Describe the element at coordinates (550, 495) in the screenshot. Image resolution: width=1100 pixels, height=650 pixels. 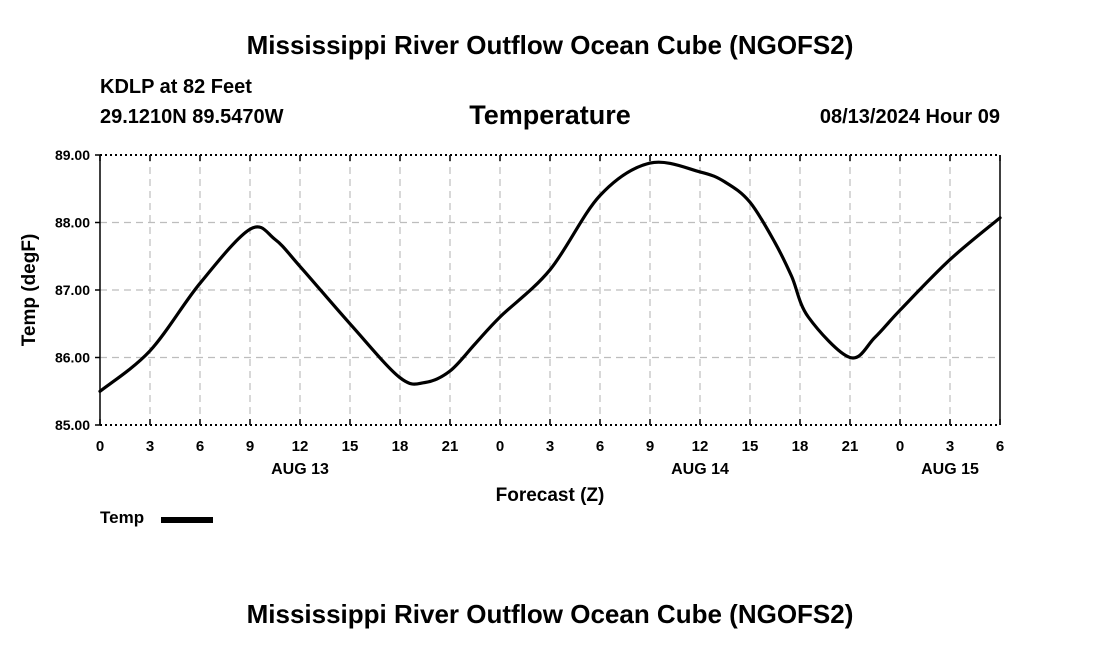
I see `x-axis-title: Forecast (Z)` at that location.